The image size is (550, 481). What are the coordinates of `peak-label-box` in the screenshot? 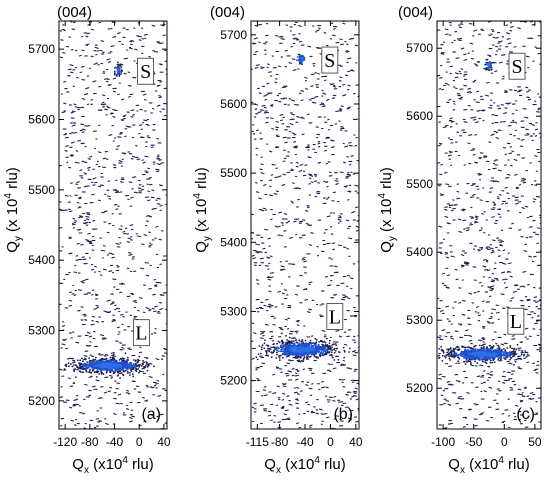 It's located at (330, 60).